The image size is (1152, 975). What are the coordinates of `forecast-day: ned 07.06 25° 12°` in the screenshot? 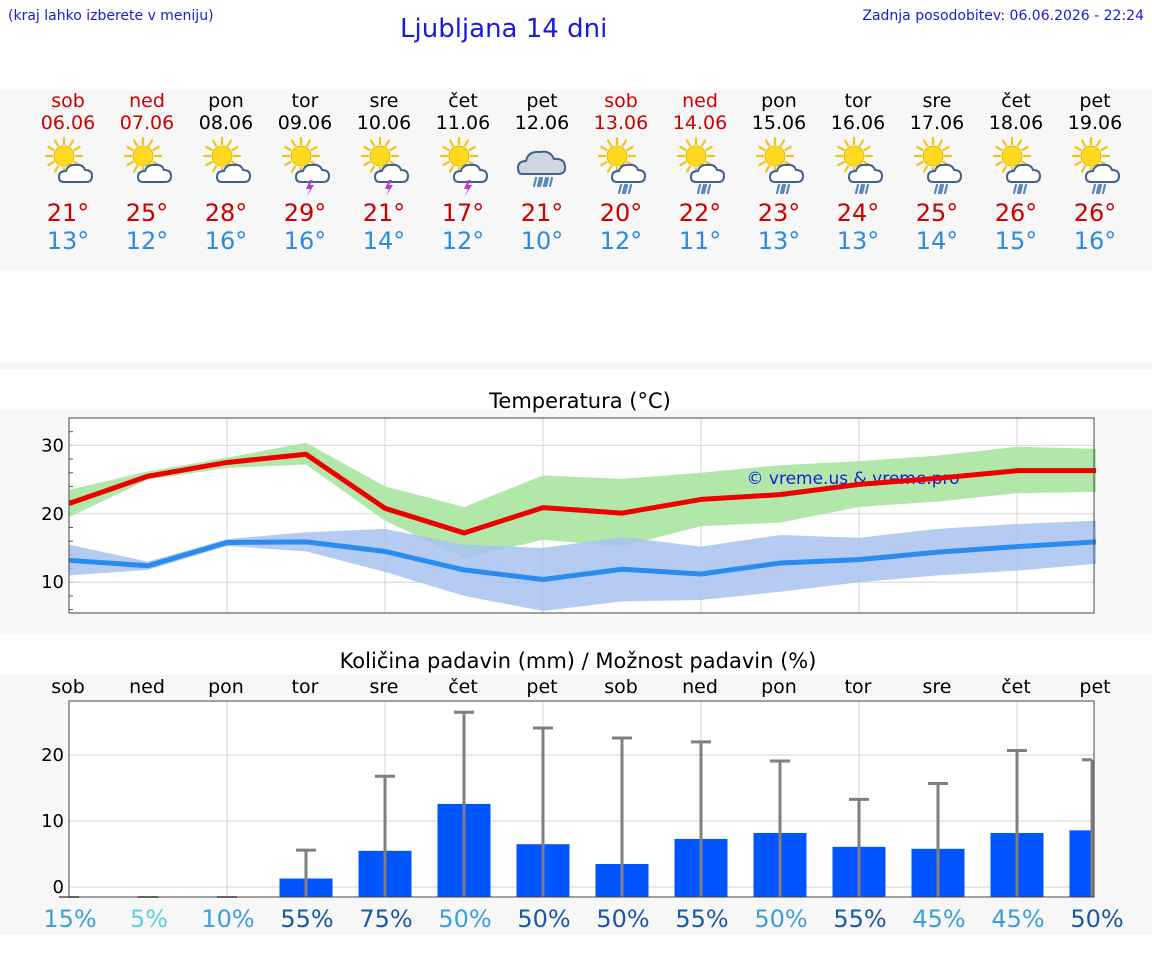 It's located at (147, 172).